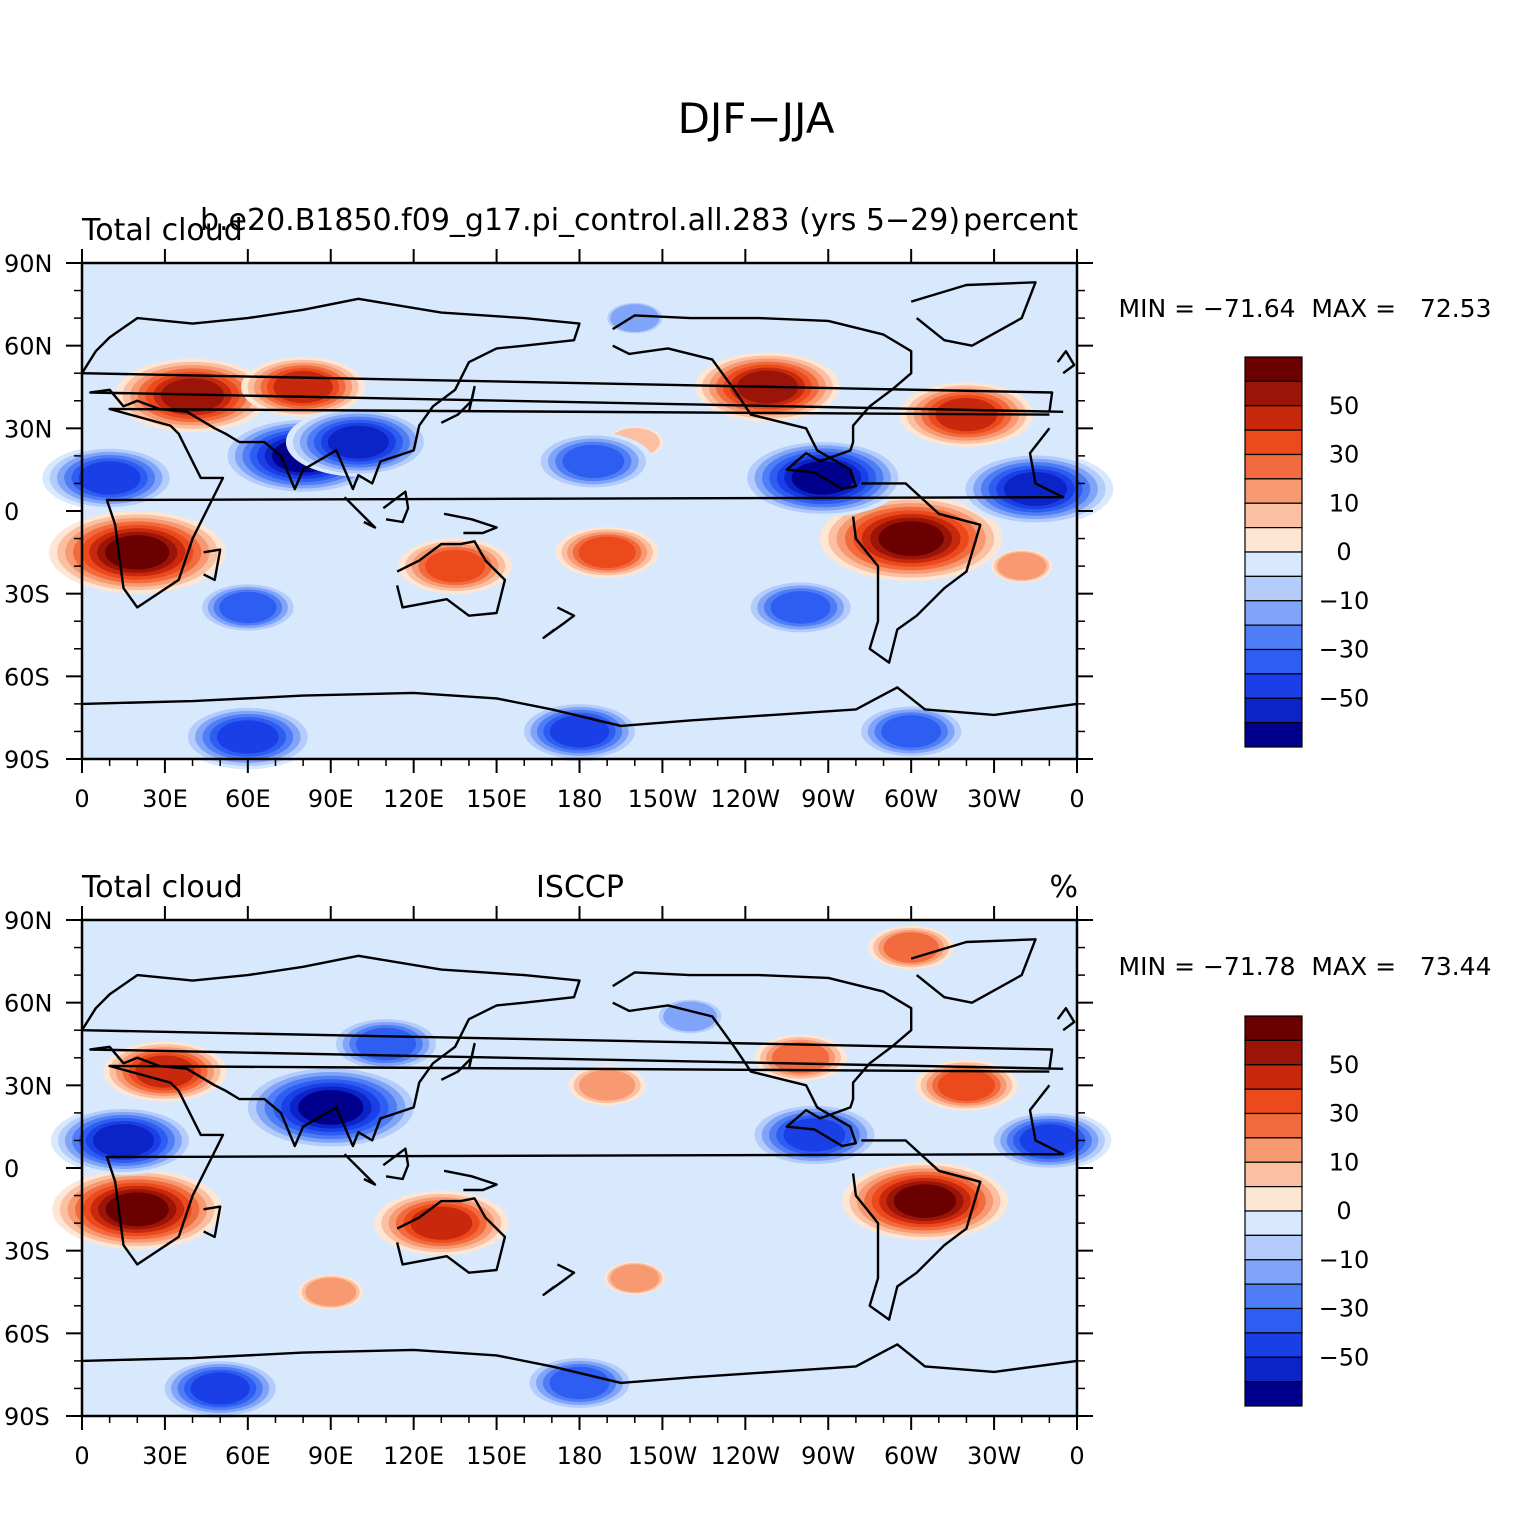 The height and width of the screenshot is (1538, 1526). What do you see at coordinates (1305, 966) in the screenshot?
I see `stats-text: MIN = −71.78 MAX = 73.44` at bounding box center [1305, 966].